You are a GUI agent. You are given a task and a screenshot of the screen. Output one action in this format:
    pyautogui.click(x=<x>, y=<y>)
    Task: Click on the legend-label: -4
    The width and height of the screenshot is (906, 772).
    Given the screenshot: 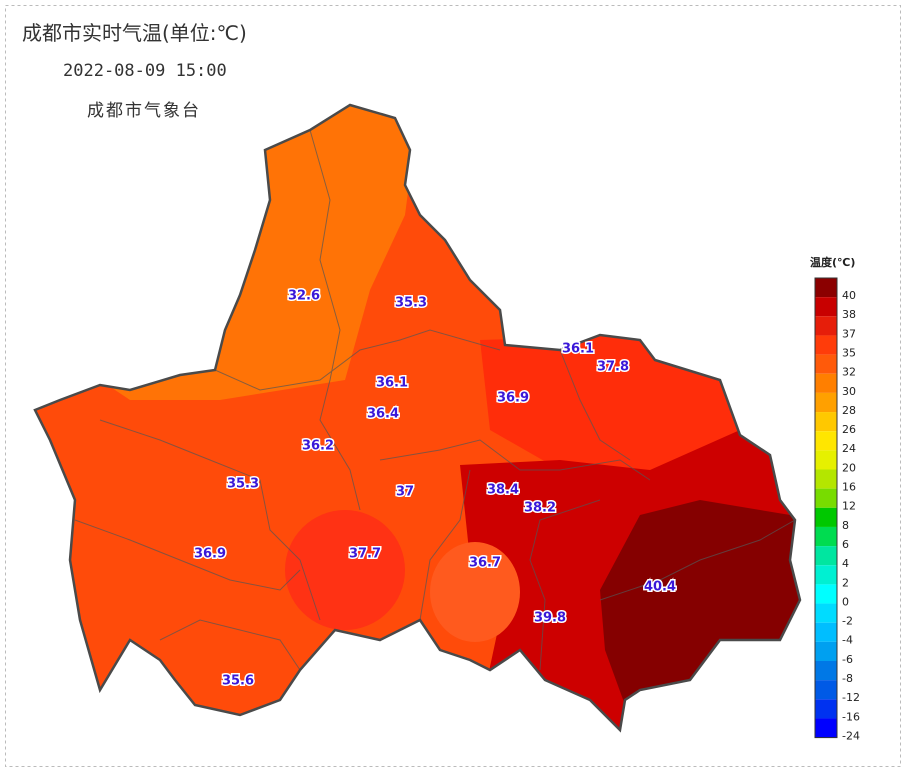 What is the action you would take?
    pyautogui.click(x=847, y=640)
    